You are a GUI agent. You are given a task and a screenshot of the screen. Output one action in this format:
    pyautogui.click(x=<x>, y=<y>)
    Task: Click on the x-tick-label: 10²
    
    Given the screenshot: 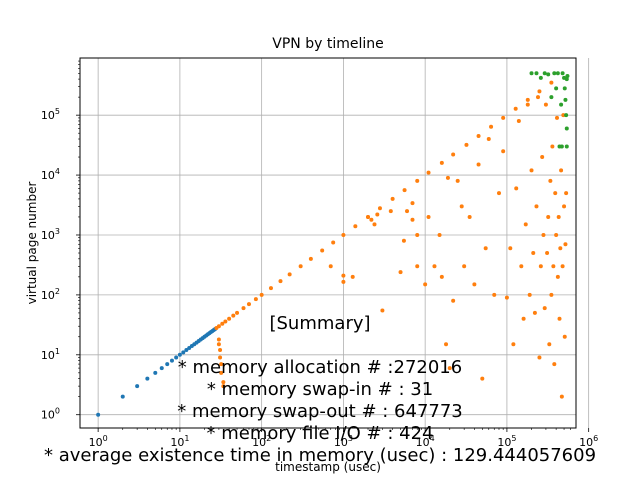 What is the action you would take?
    pyautogui.click(x=261, y=441)
    